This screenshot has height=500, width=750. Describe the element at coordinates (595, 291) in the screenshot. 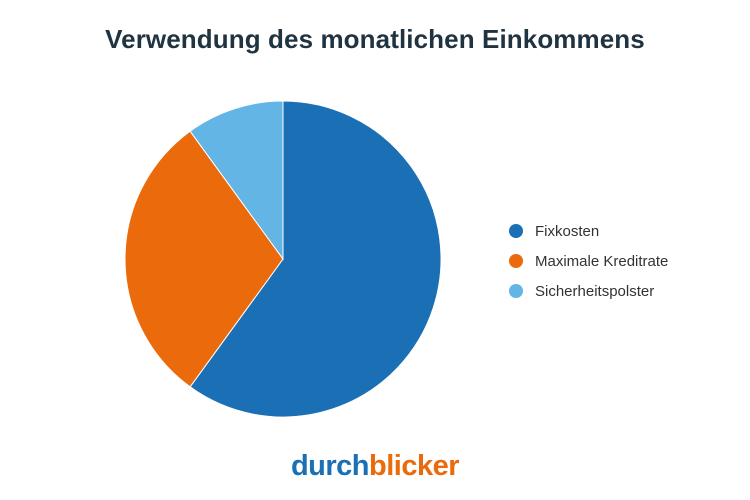

I see `legend-label: Sicherheitspolster` at that location.